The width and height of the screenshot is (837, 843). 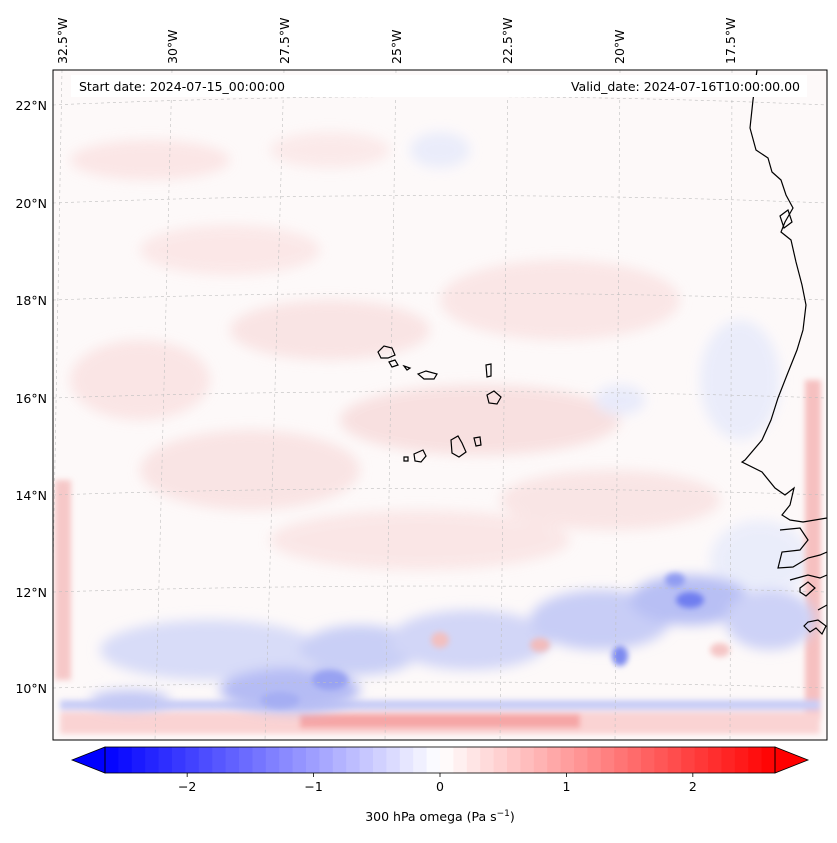 I want to click on lat-label: 20°N, so click(x=31, y=203).